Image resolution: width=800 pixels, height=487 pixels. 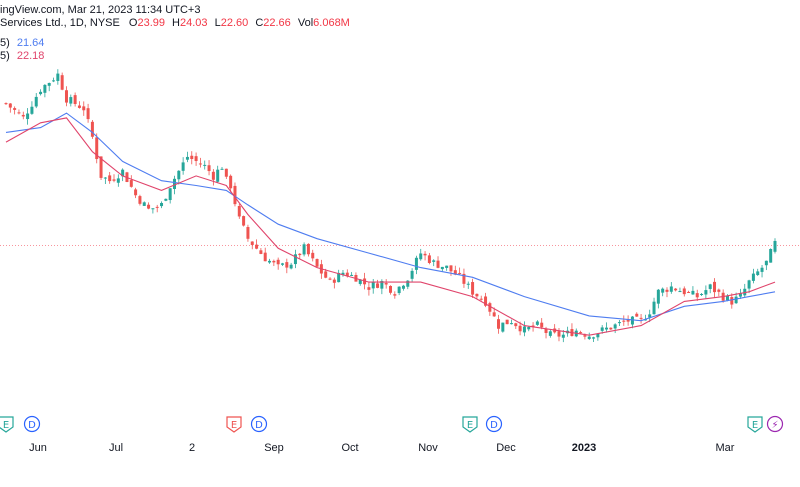 What do you see at coordinates (116, 448) in the screenshot?
I see `x-tick-label: Jul` at bounding box center [116, 448].